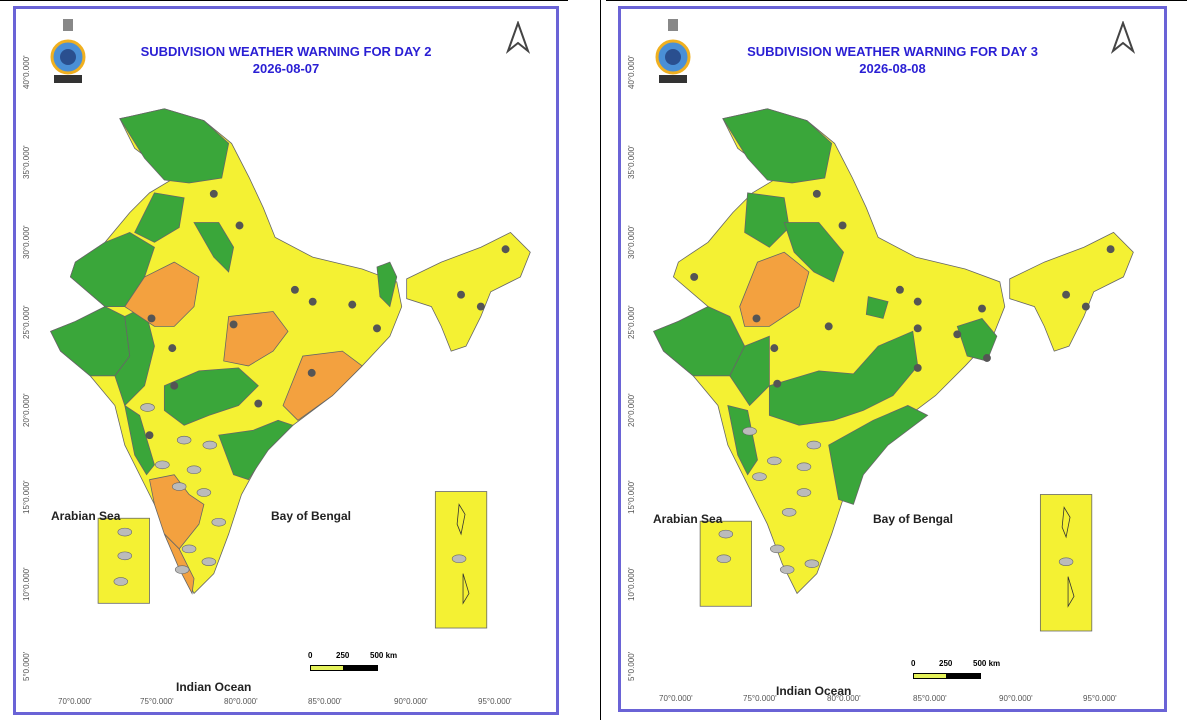 The image size is (1187, 720). What do you see at coordinates (495, 701) in the screenshot?
I see `longitude-label: 95°0.000'` at bounding box center [495, 701].